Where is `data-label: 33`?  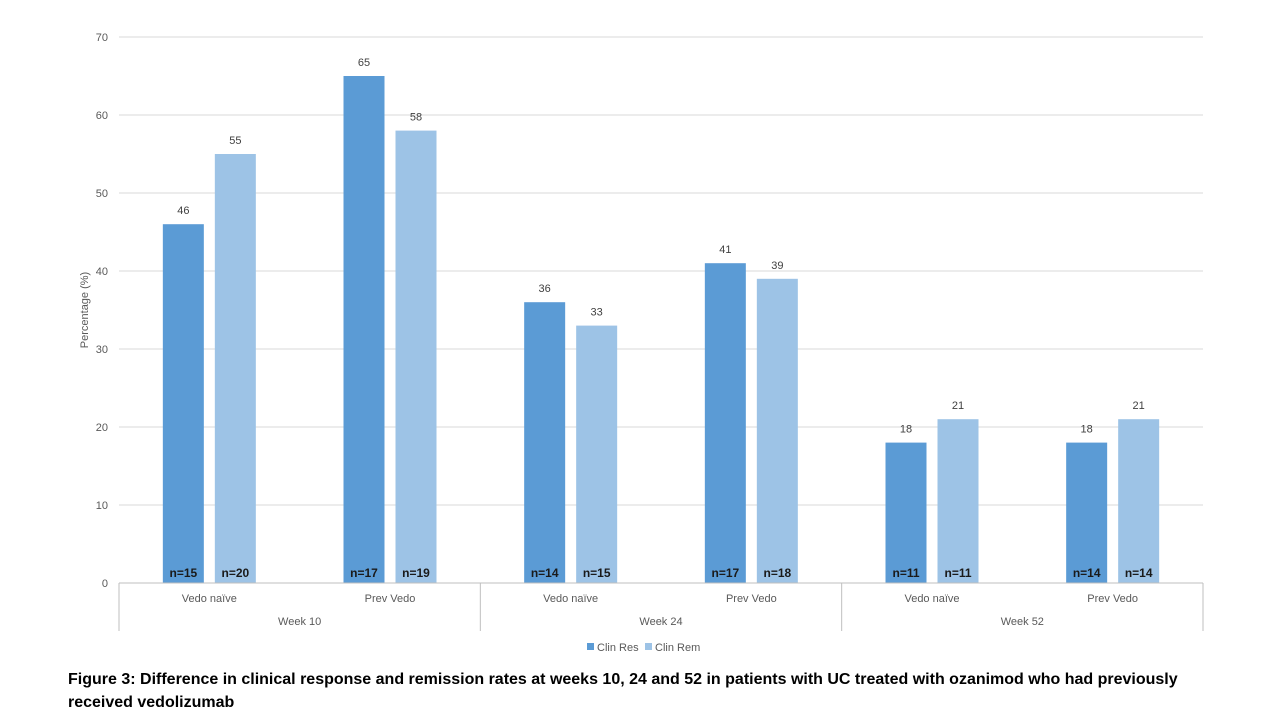
data-label: 33 is located at coordinates (597, 313).